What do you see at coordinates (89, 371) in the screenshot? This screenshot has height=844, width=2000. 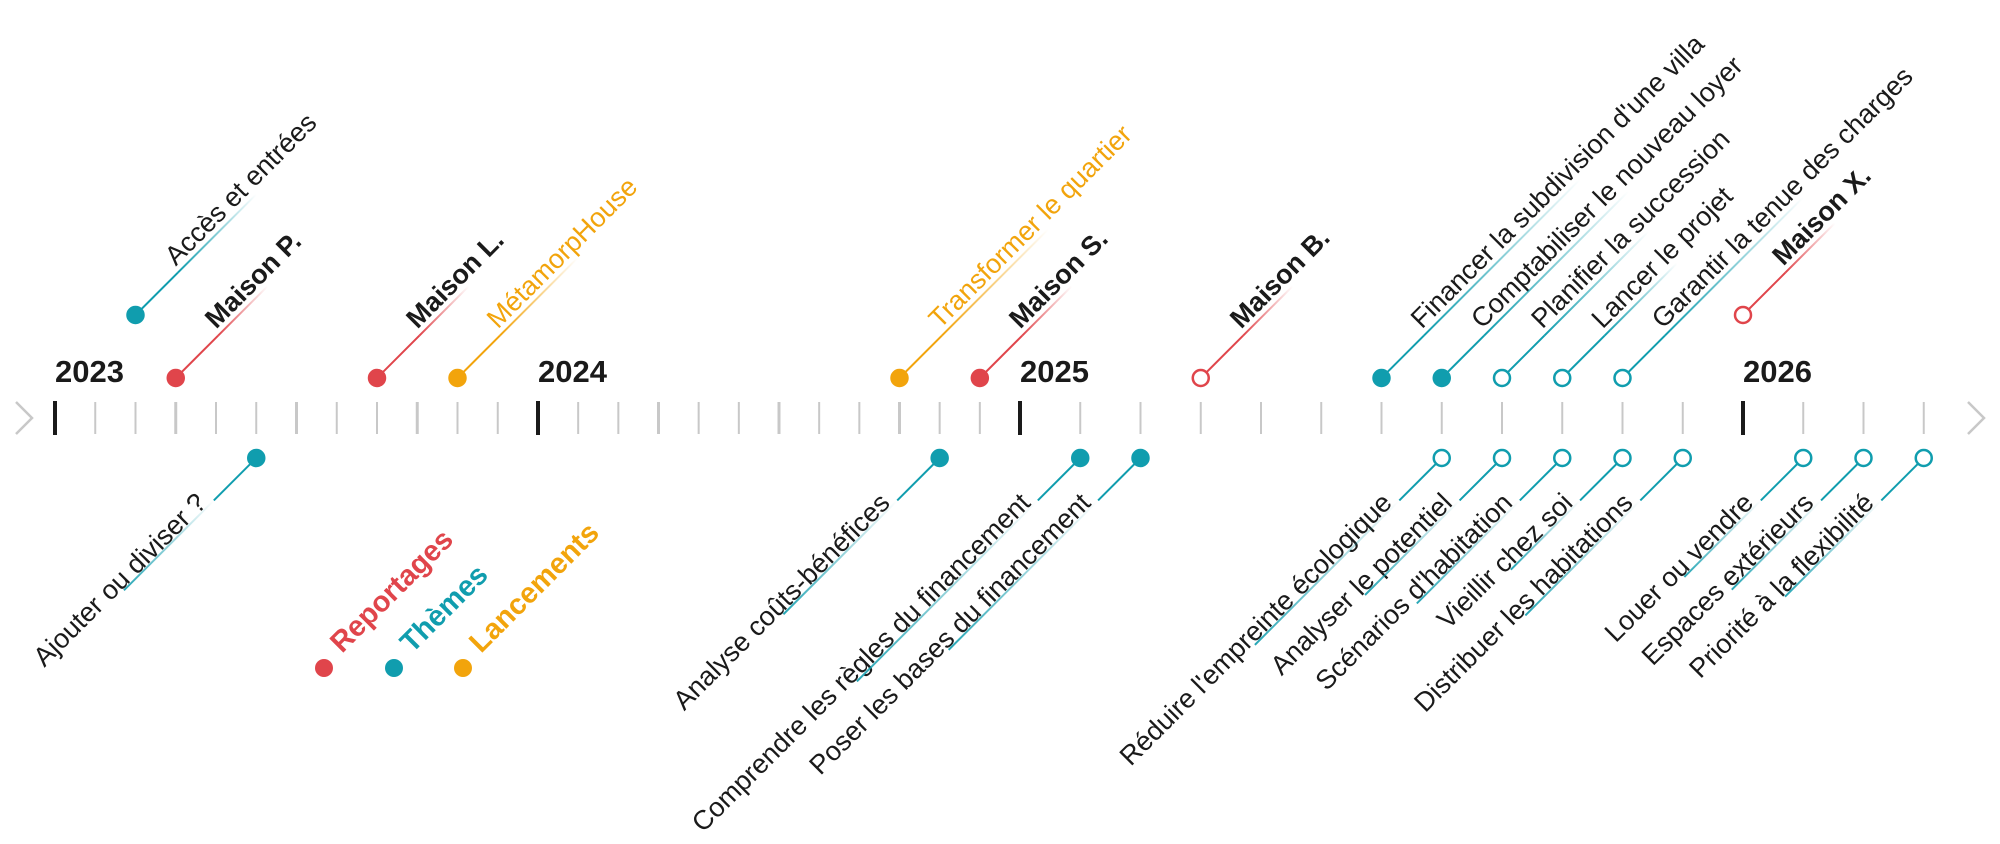 I see `year-label-2023: 2023` at bounding box center [89, 371].